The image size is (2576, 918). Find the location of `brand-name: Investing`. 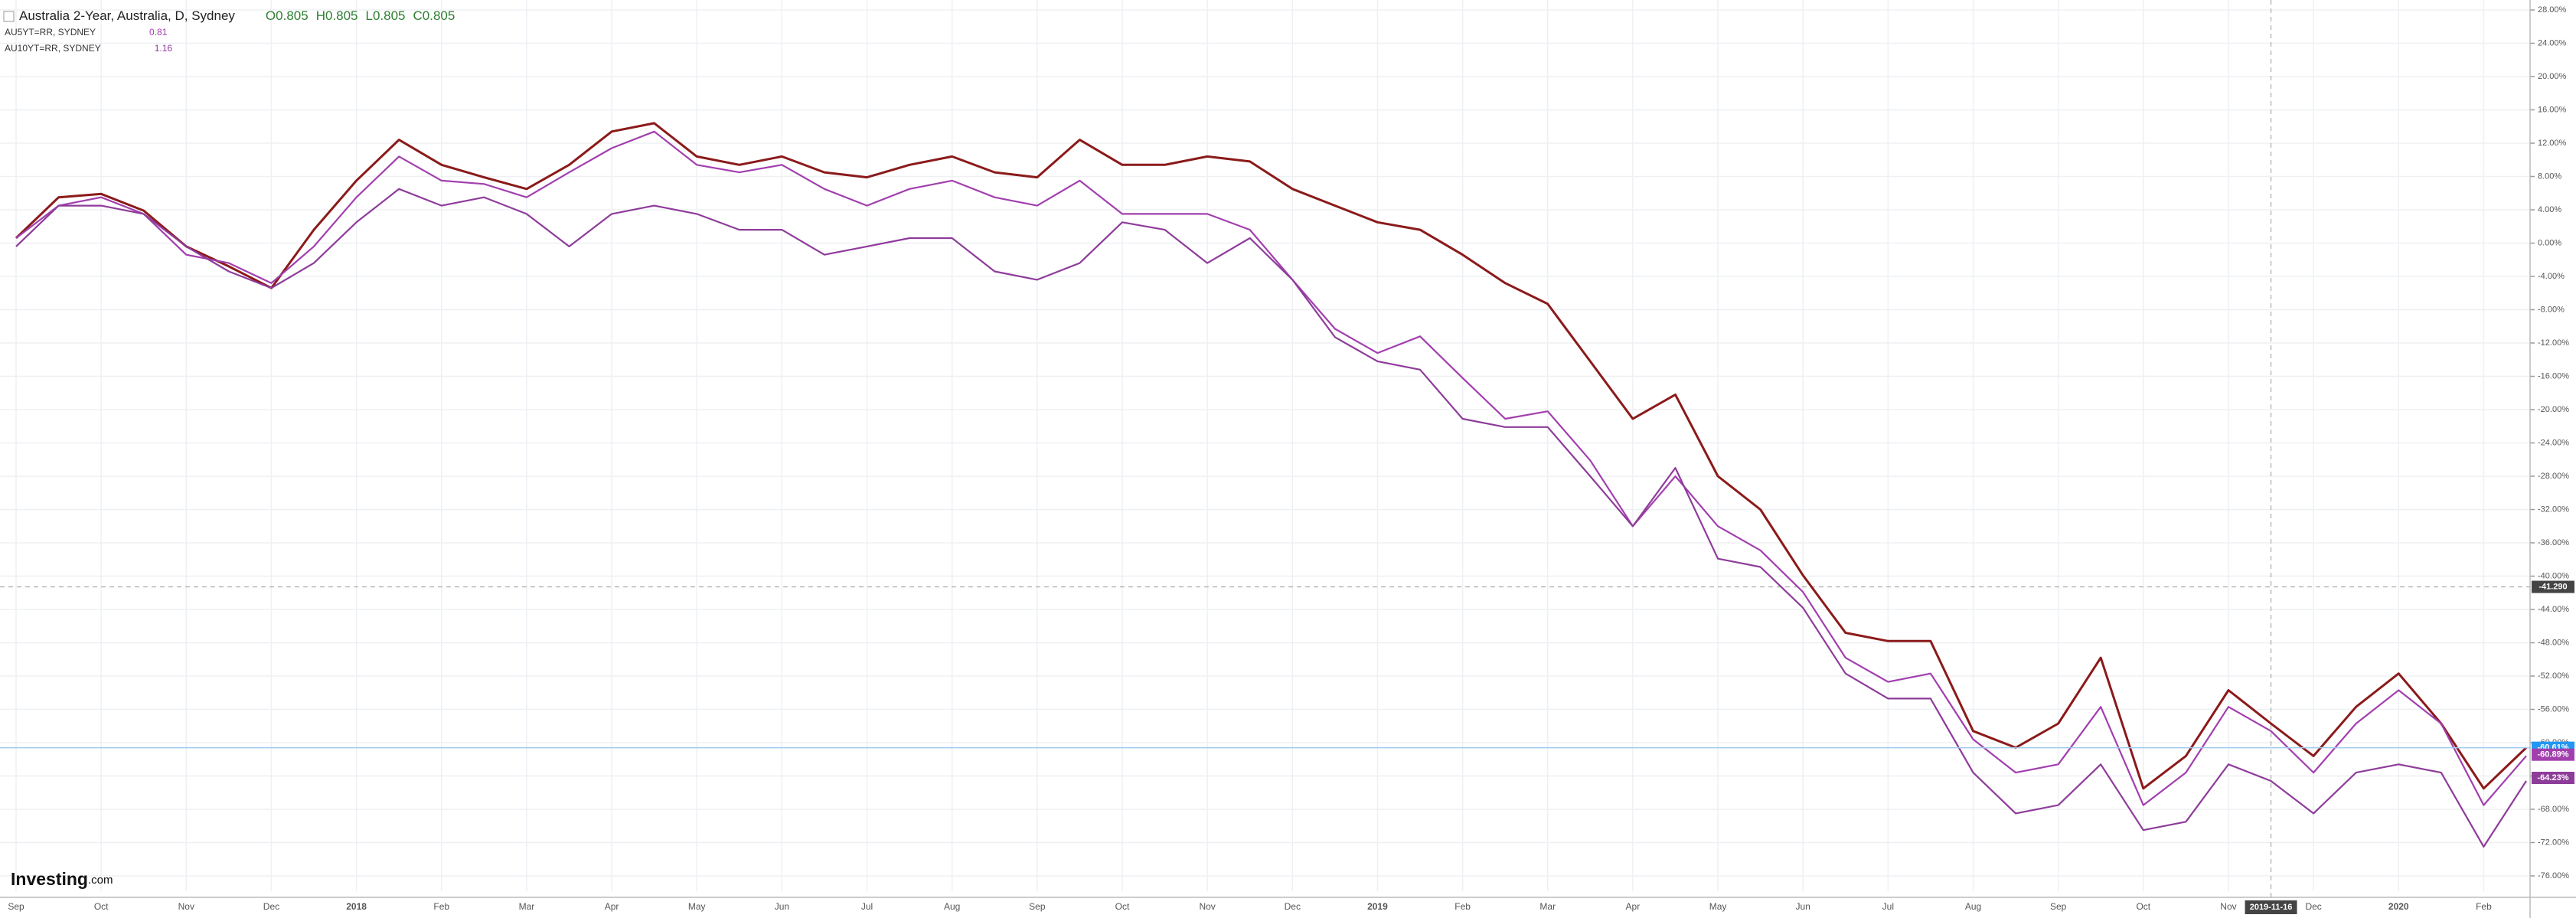

brand-name: Investing is located at coordinates (50, 879).